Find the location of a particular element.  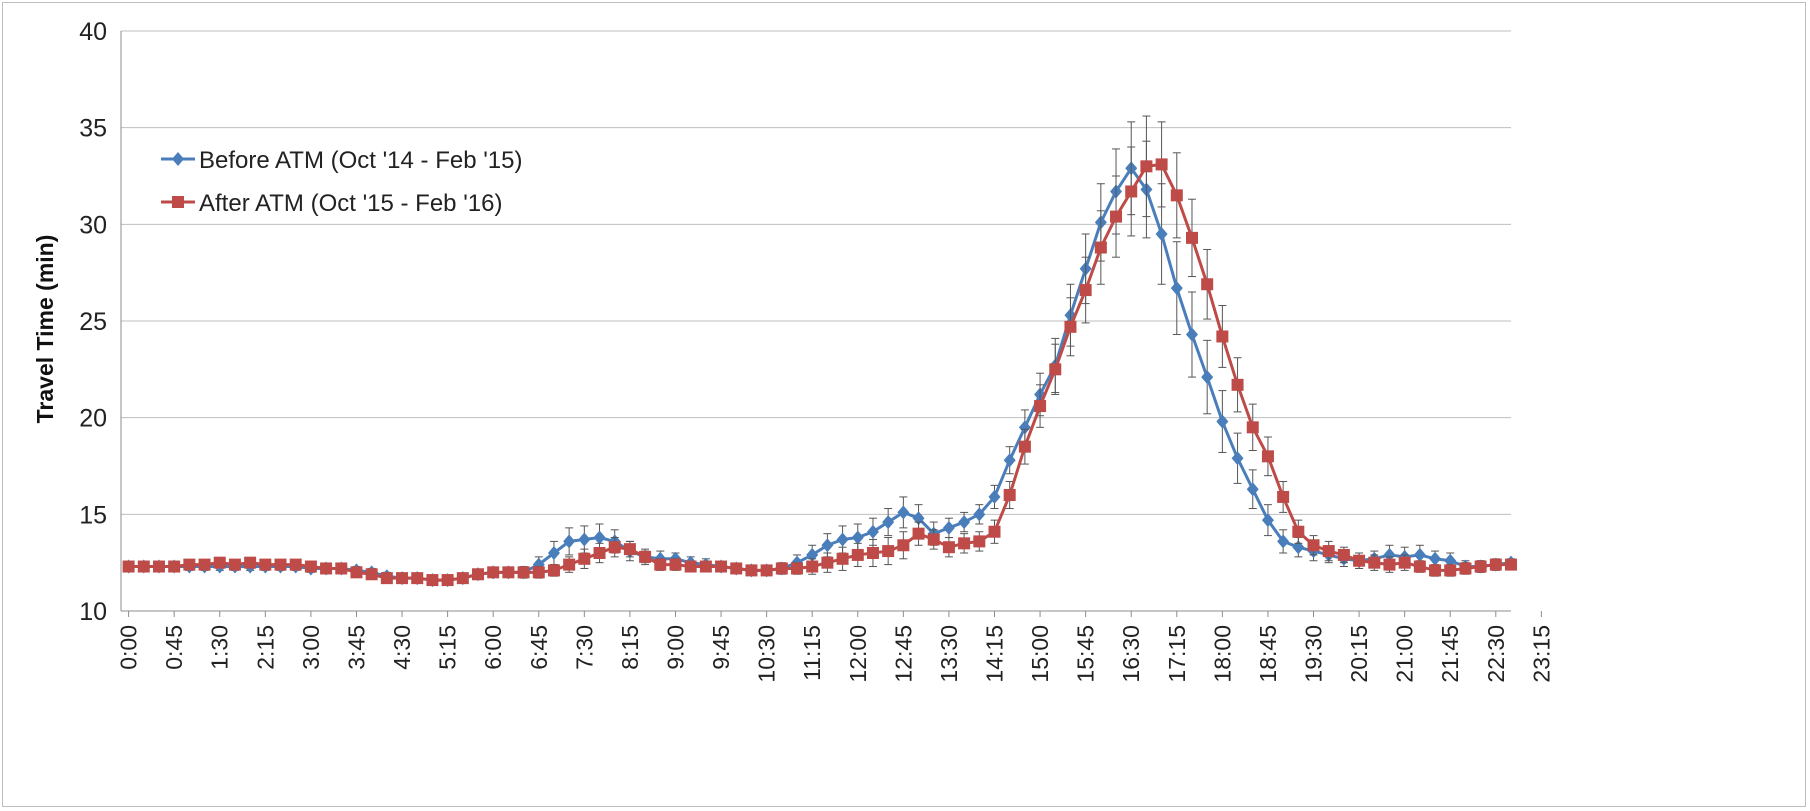

y-tick-label: 30 is located at coordinates (93, 225).